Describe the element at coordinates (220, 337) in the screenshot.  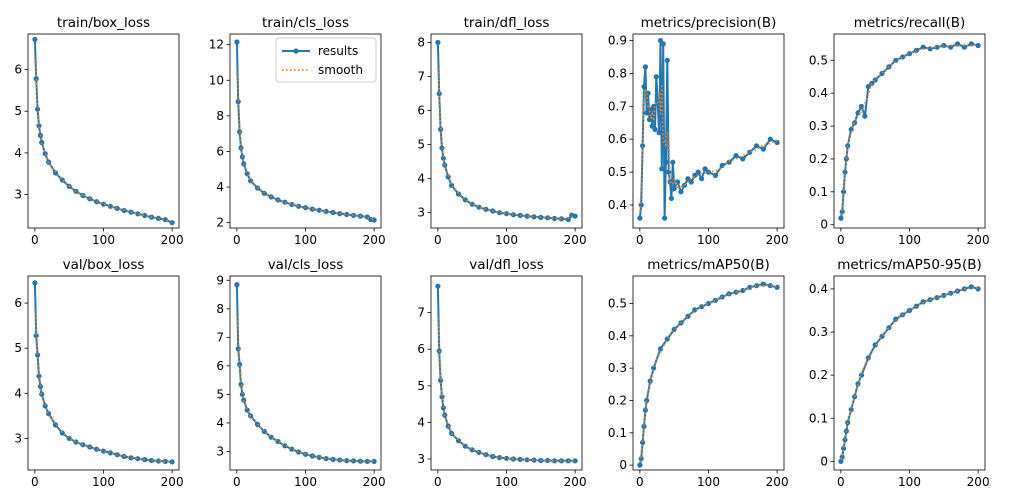
I see `y-tick-label: 7` at that location.